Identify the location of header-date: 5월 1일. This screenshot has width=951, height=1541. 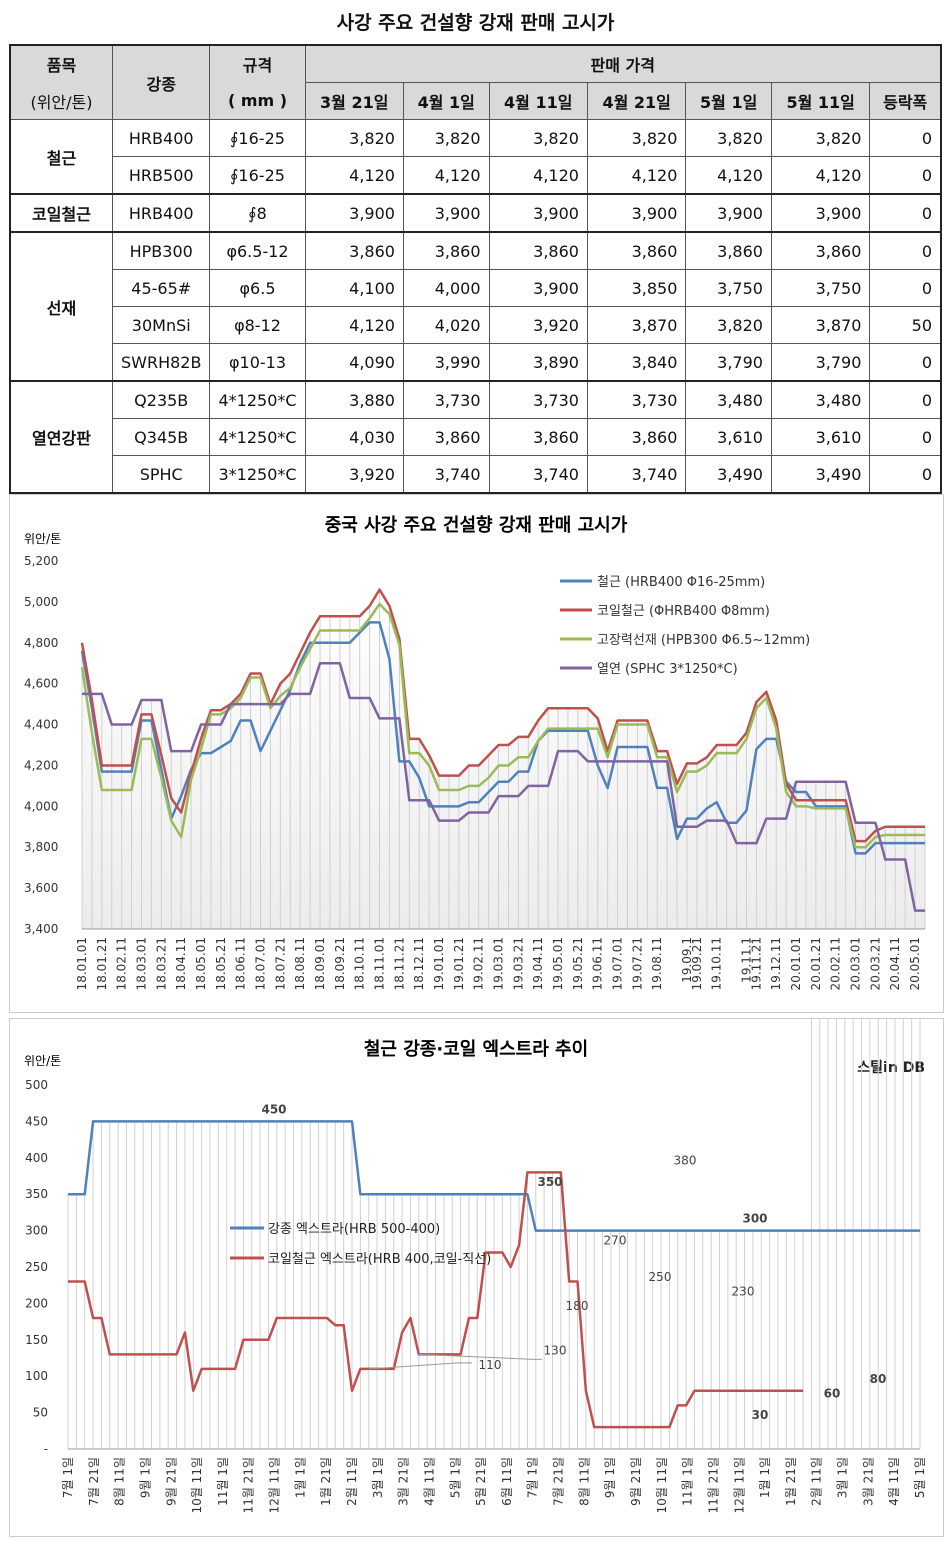
(728, 101).